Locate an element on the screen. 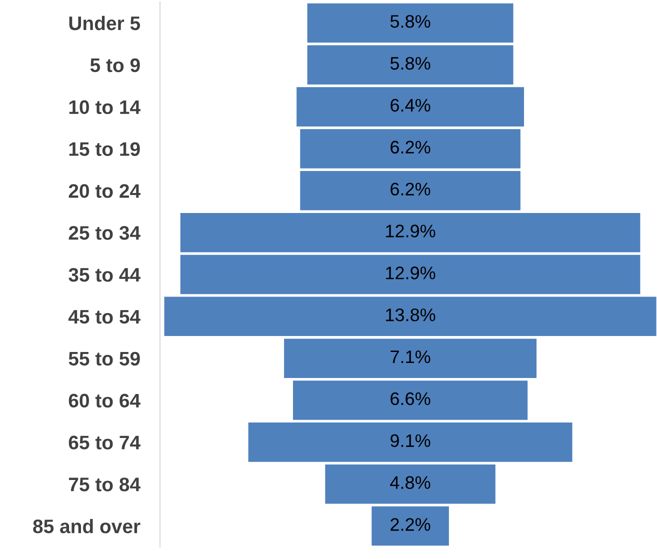 The image size is (657, 559). category-label: 60 to 64 is located at coordinates (104, 401).